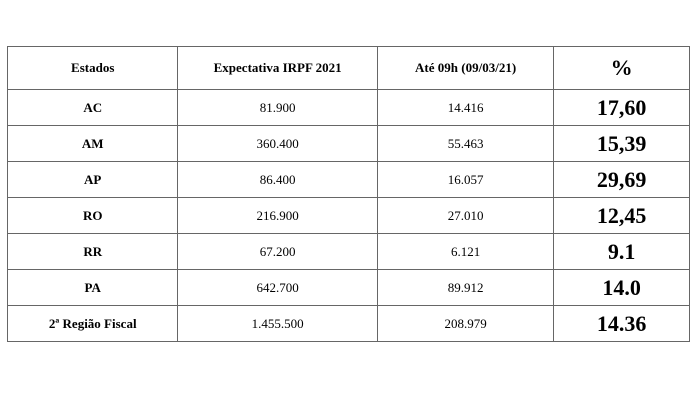 The width and height of the screenshot is (700, 400). What do you see at coordinates (277, 68) in the screenshot?
I see `header-cell: Expectativa IRPF 2021` at bounding box center [277, 68].